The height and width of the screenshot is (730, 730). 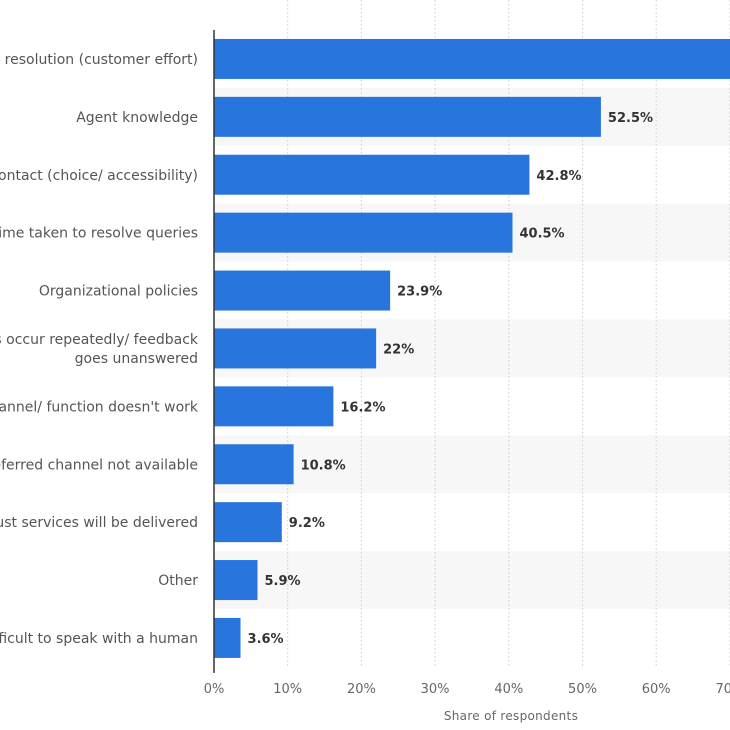 What do you see at coordinates (511, 716) in the screenshot?
I see `x-axis-title: Share of respondents` at bounding box center [511, 716].